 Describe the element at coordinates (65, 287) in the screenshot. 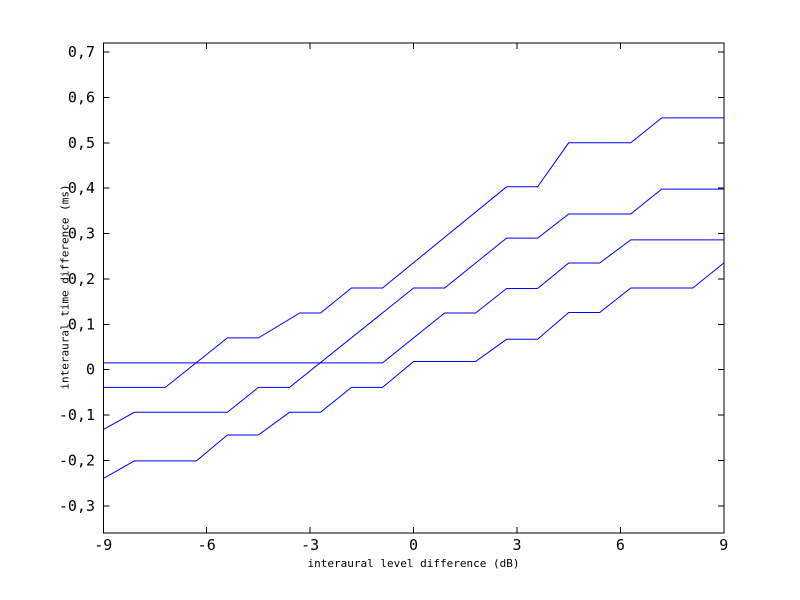

I see `y-axis-title: interaural time difference (ms)` at that location.